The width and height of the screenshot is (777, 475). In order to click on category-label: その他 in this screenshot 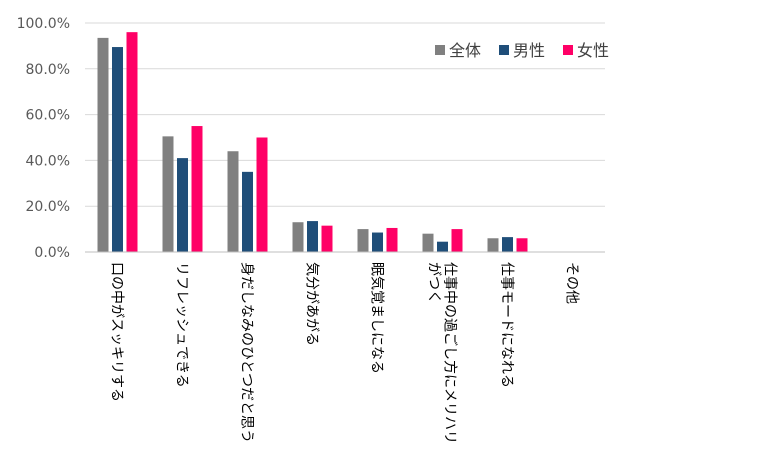, I will do `click(572, 283)`.